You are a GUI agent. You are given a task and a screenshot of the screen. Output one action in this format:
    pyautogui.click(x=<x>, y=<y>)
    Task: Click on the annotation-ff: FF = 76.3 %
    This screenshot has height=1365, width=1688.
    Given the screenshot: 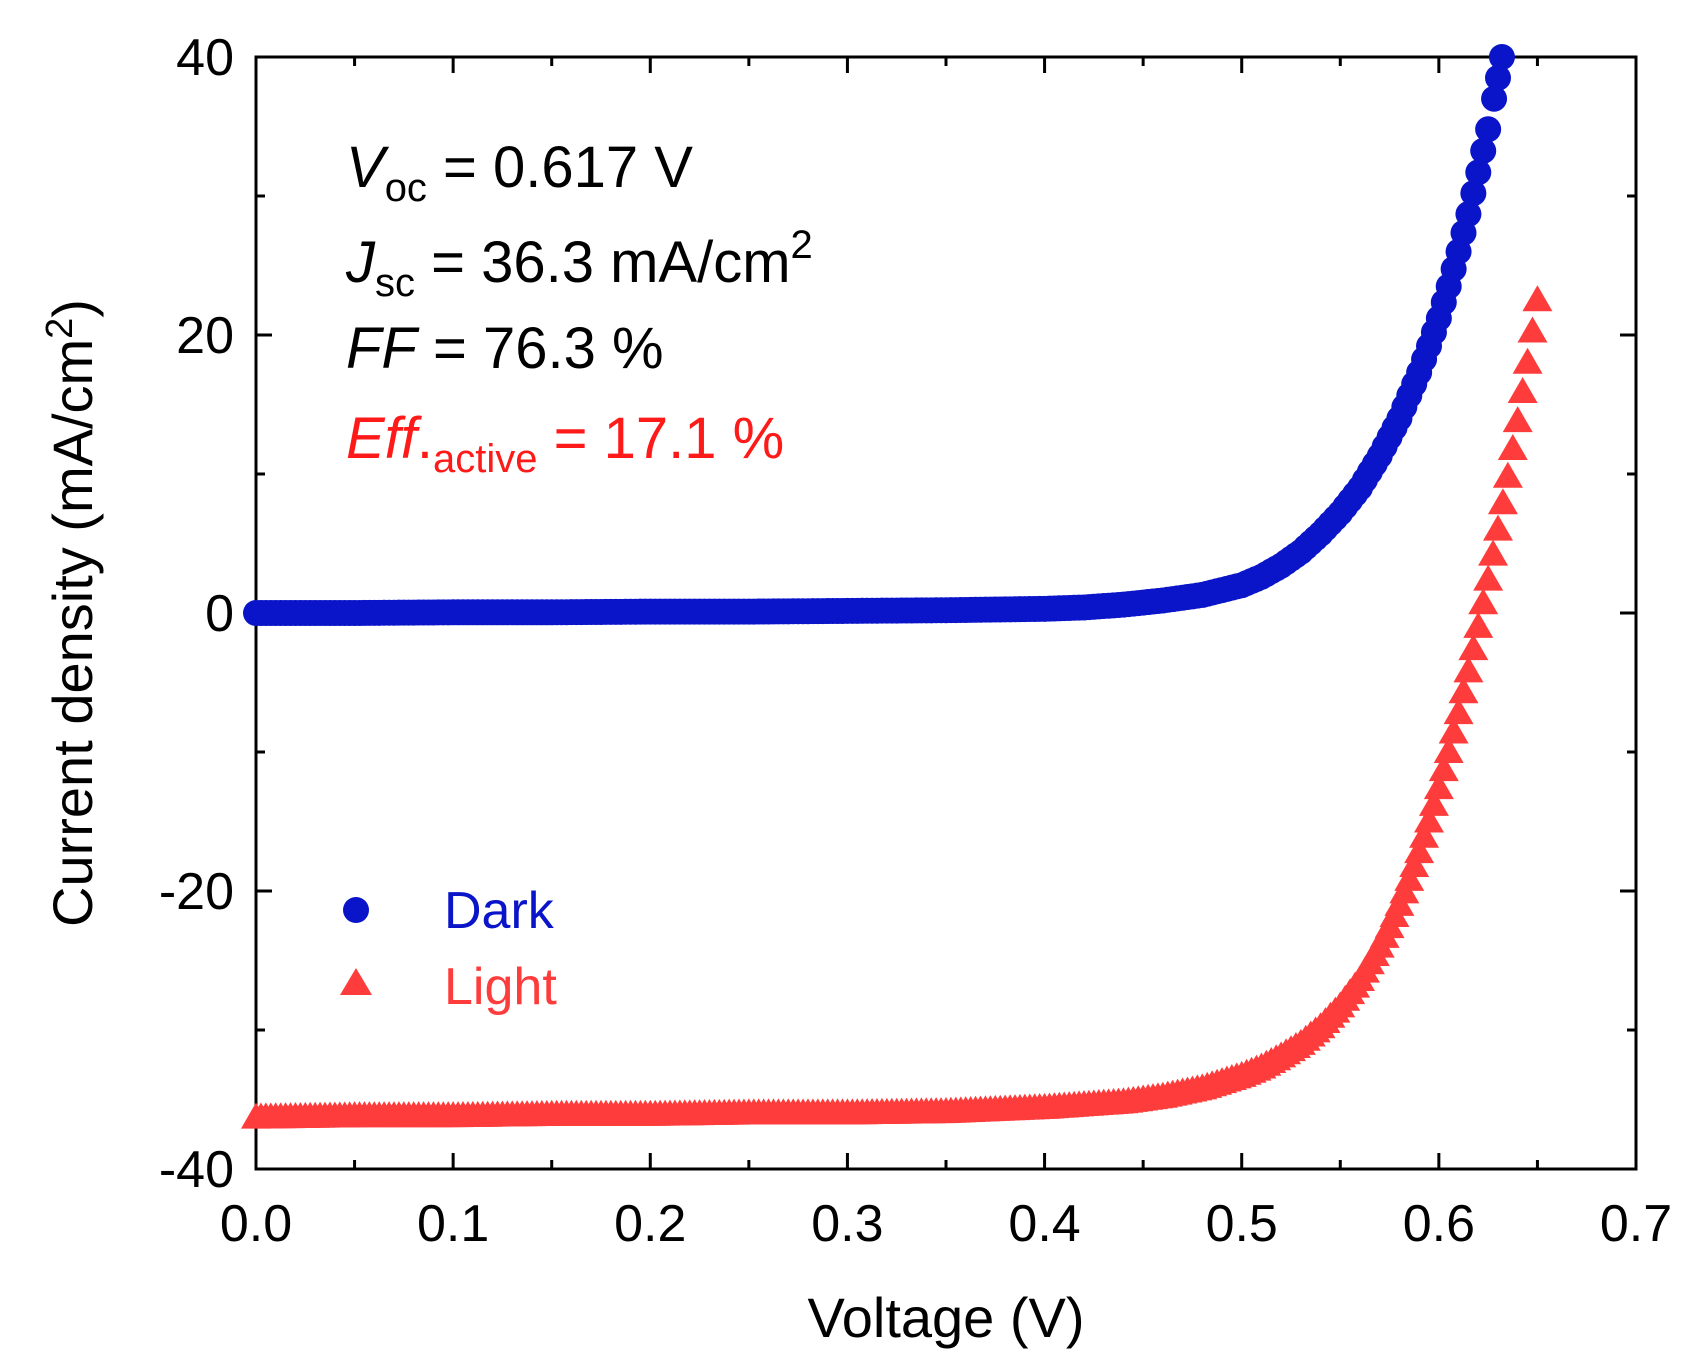 What is the action you would take?
    pyautogui.click(x=505, y=348)
    